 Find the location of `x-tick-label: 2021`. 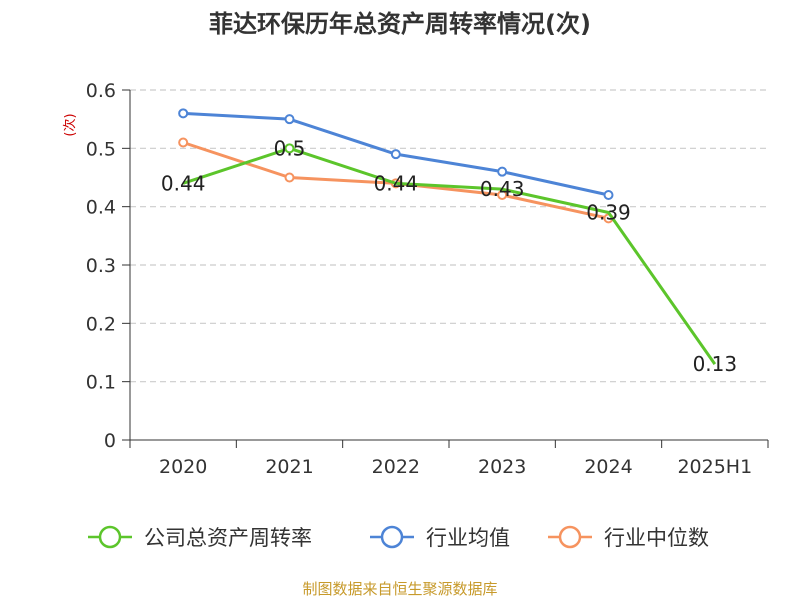

x-tick-label: 2021 is located at coordinates (289, 467).